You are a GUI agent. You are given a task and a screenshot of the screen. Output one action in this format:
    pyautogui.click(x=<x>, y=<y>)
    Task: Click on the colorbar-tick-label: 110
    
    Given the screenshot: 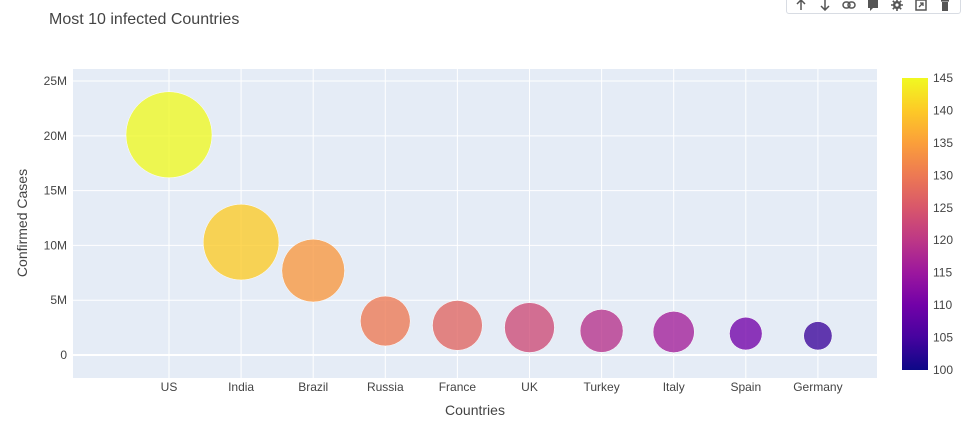 What is the action you would take?
    pyautogui.click(x=942, y=305)
    